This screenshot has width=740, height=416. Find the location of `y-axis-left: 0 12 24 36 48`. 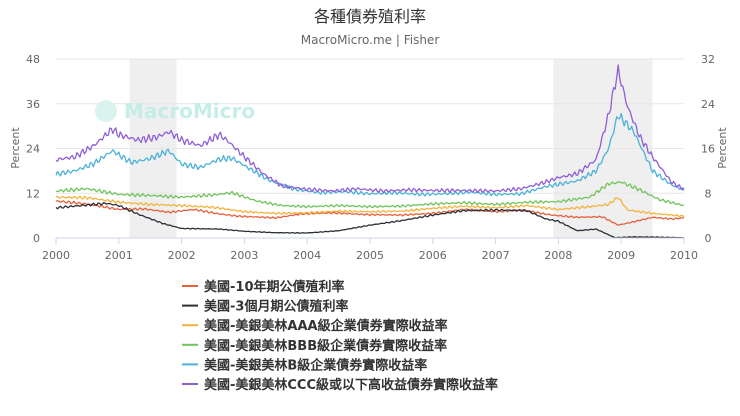

y-axis-left: 0 12 24 36 48 is located at coordinates (33, 149).